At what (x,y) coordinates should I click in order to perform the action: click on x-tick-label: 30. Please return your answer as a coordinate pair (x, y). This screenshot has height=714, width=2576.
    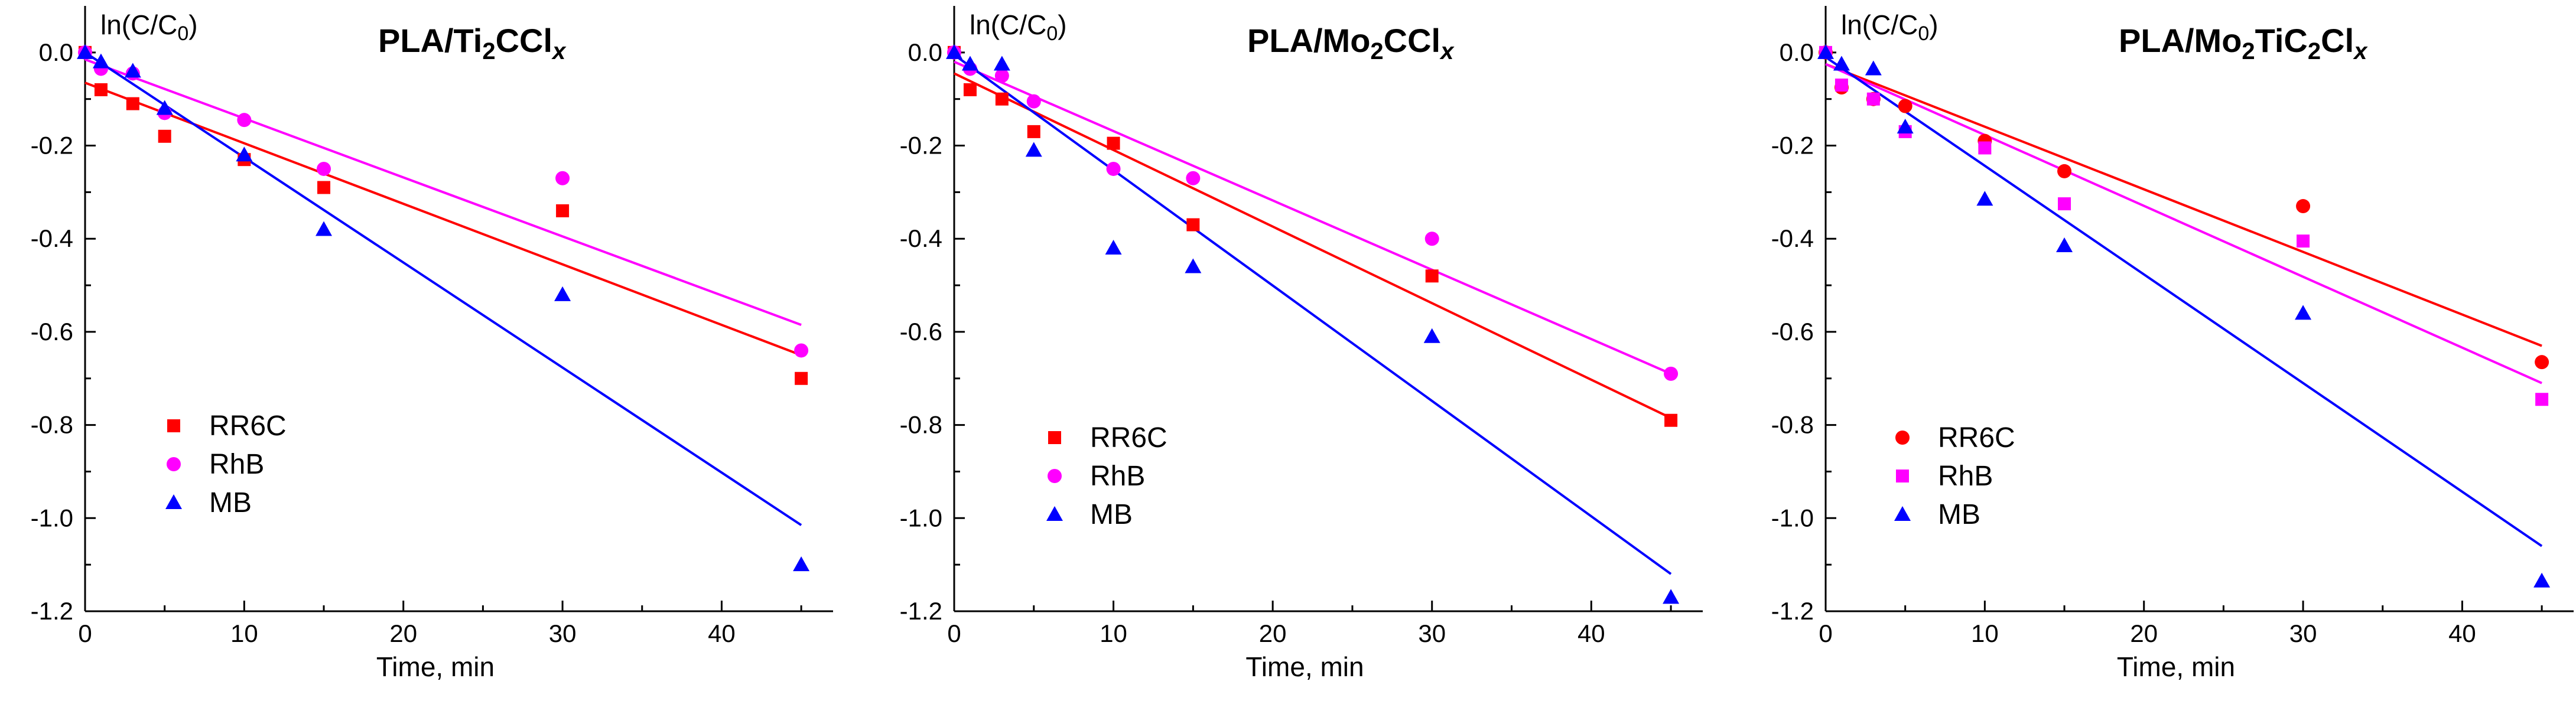
    Looking at the image, I should click on (1432, 633).